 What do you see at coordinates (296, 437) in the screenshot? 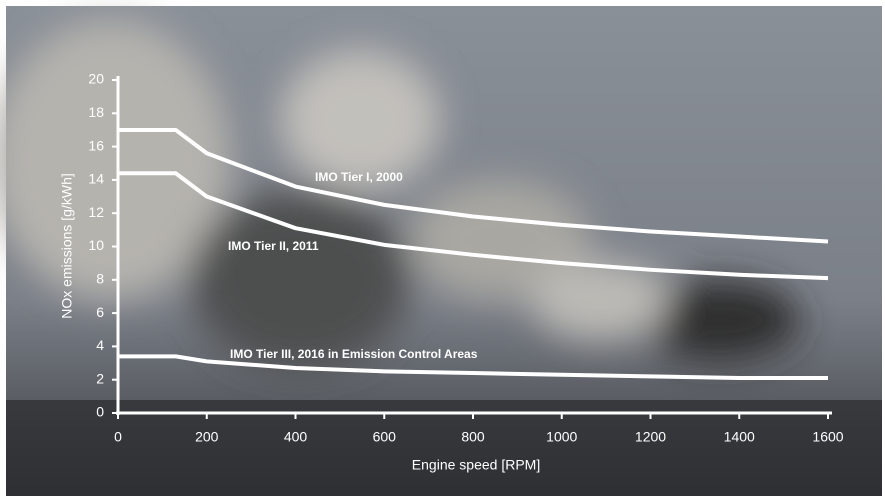
I see `x-tick-label: 400` at bounding box center [296, 437].